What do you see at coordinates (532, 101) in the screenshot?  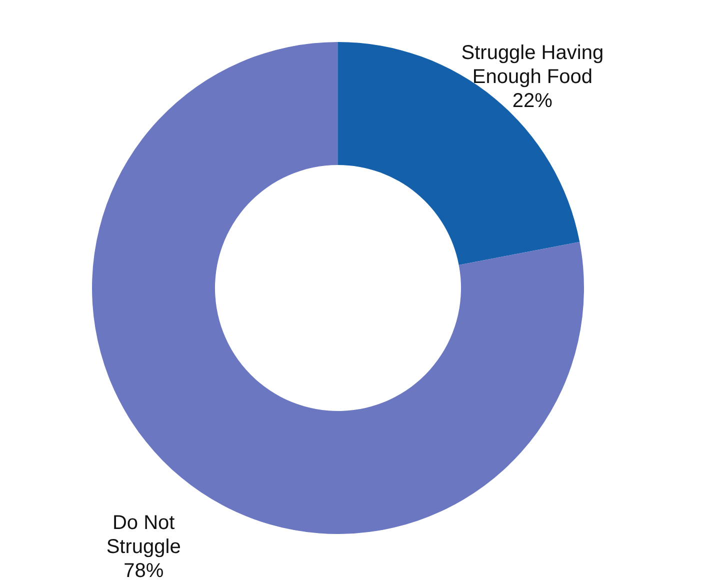 I see `data-label: 22%` at bounding box center [532, 101].